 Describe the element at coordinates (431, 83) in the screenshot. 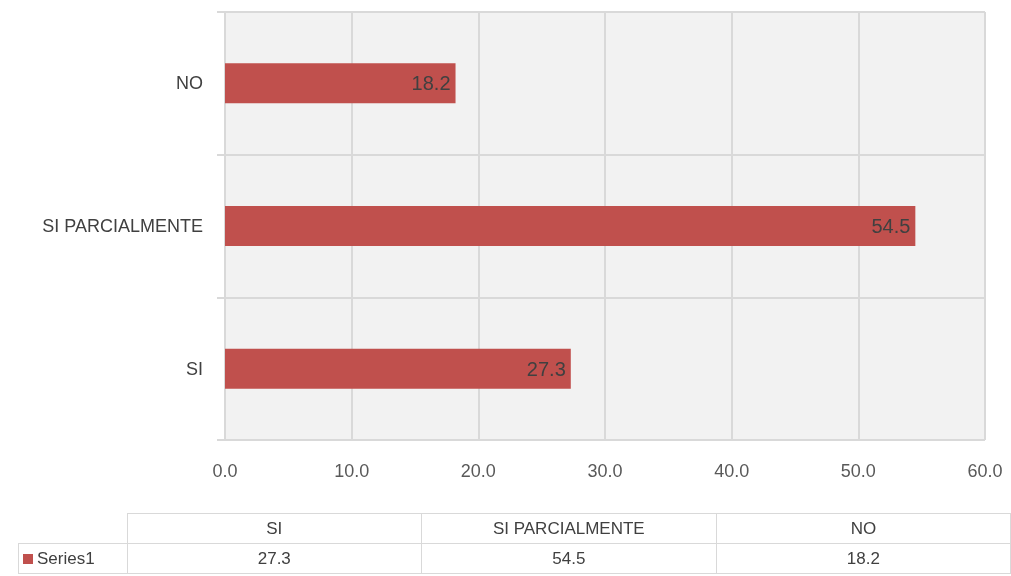

I see `data-label: 18.2` at that location.